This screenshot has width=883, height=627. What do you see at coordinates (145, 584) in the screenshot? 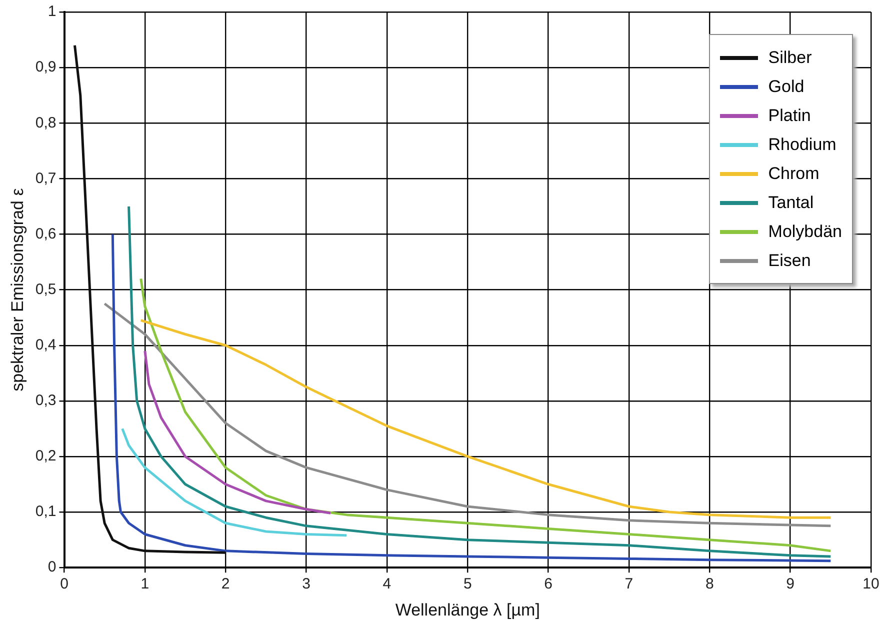
I see `x-tick-label: 1` at bounding box center [145, 584].